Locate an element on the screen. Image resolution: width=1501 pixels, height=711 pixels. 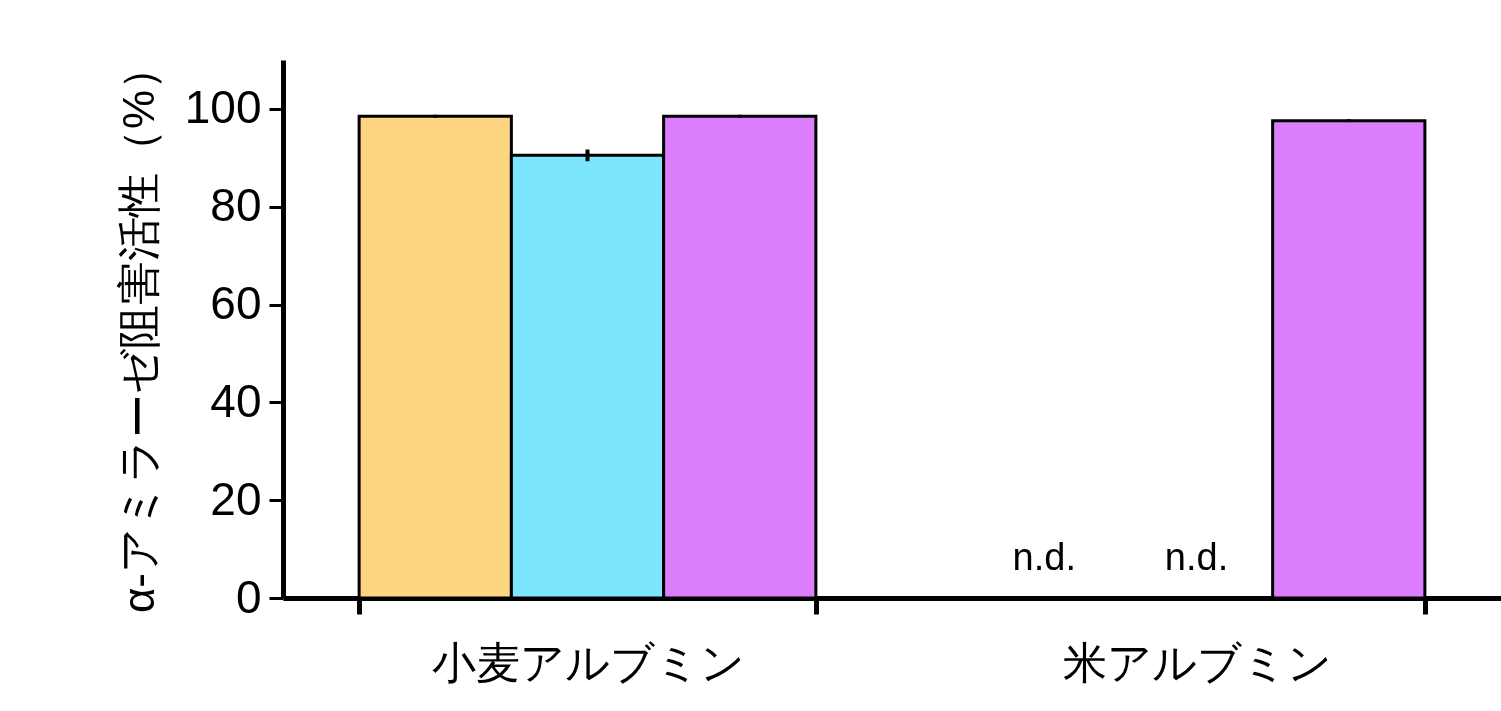
y-tick-label: 80 is located at coordinates (236, 205).